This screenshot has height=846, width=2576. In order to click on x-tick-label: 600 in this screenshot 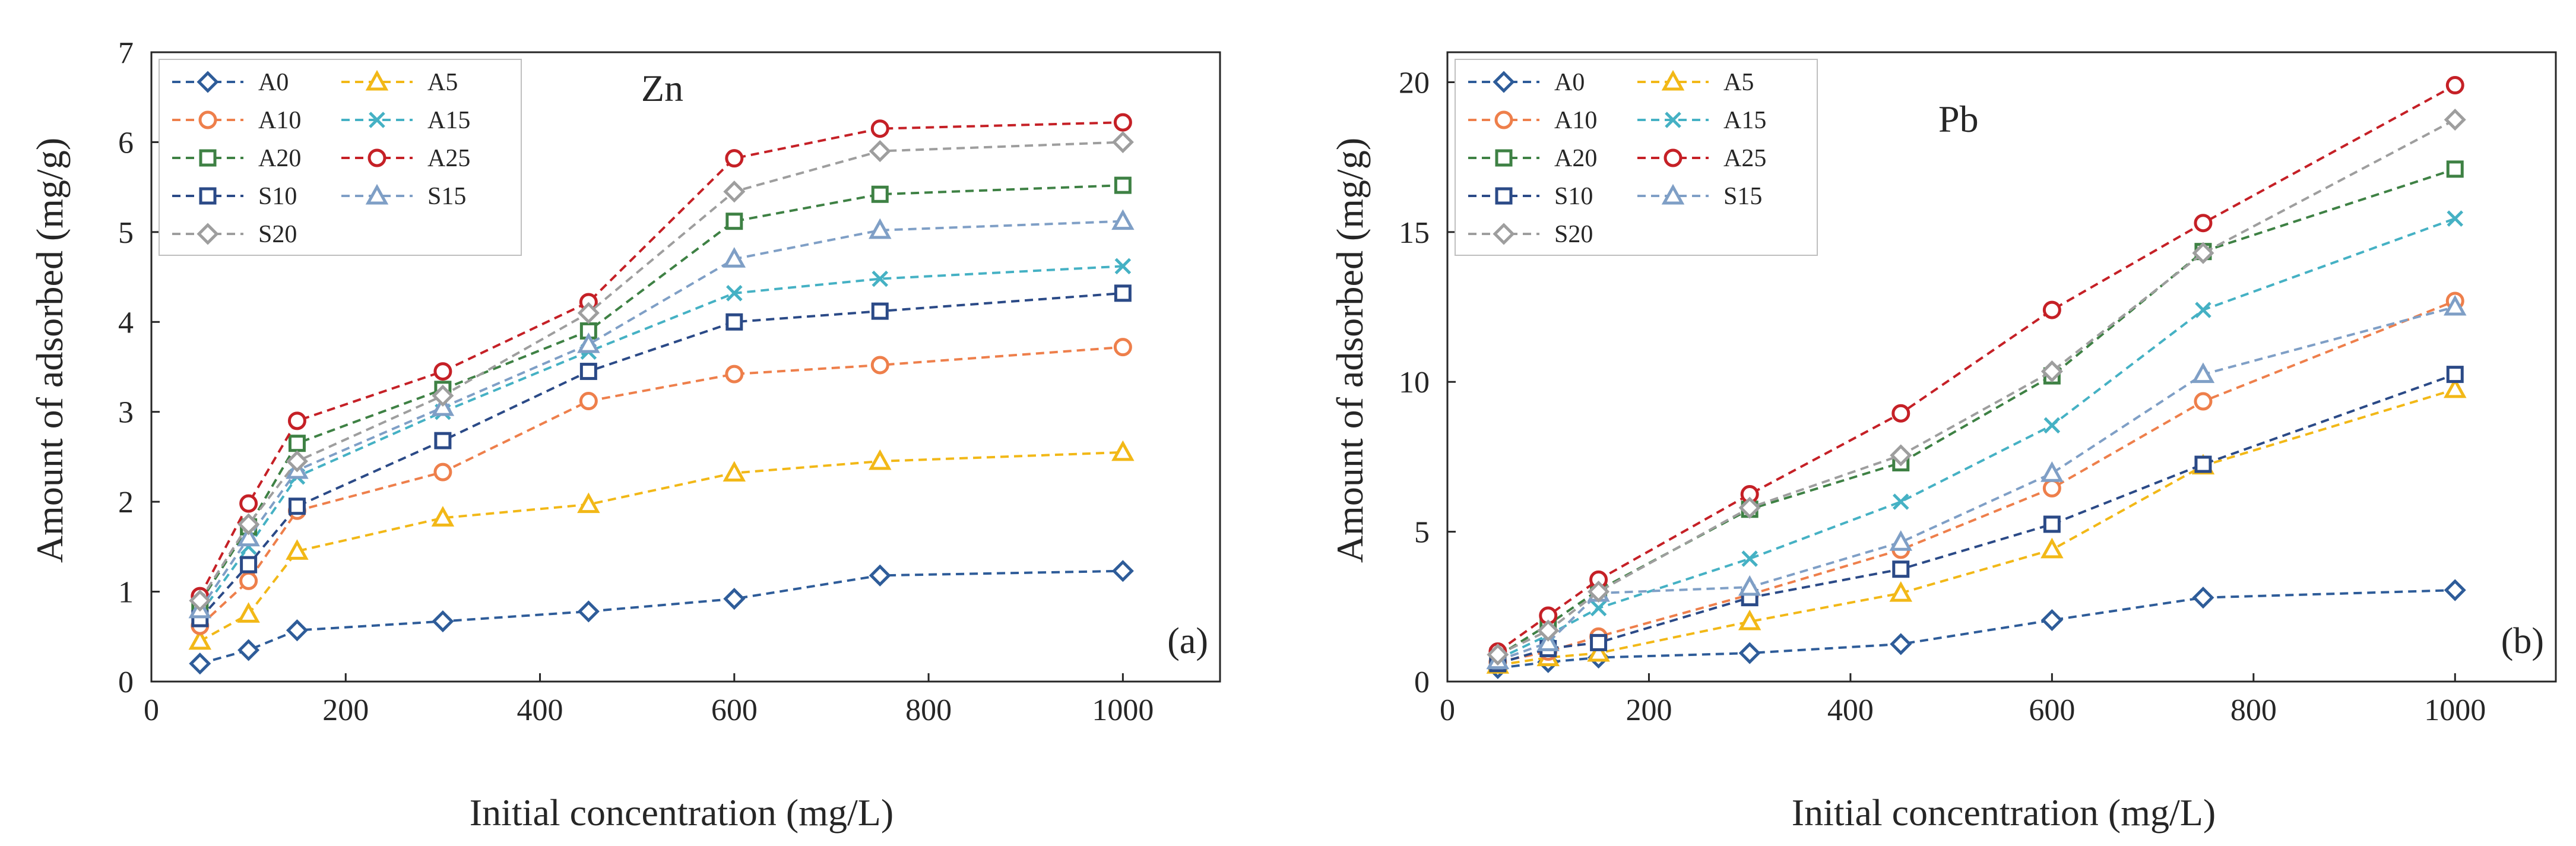, I will do `click(2052, 710)`.